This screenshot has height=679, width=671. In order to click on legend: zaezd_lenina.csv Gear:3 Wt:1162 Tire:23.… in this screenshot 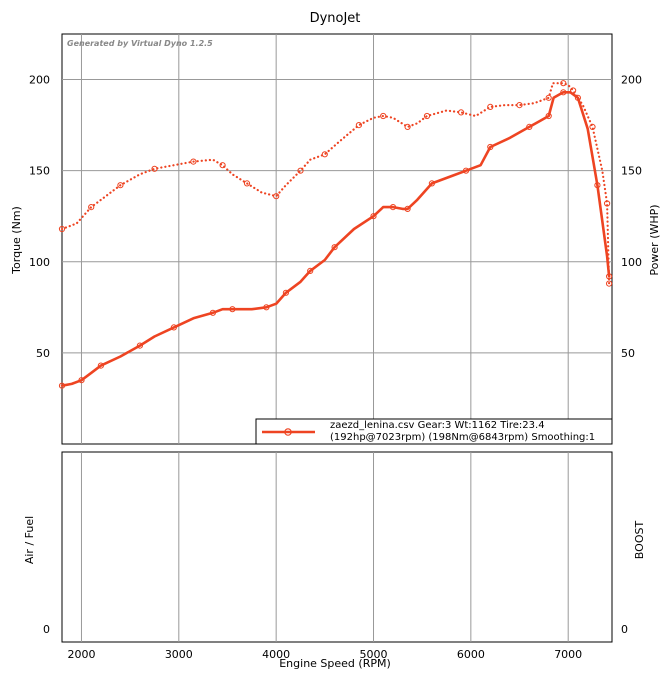, I will do `click(434, 431)`.